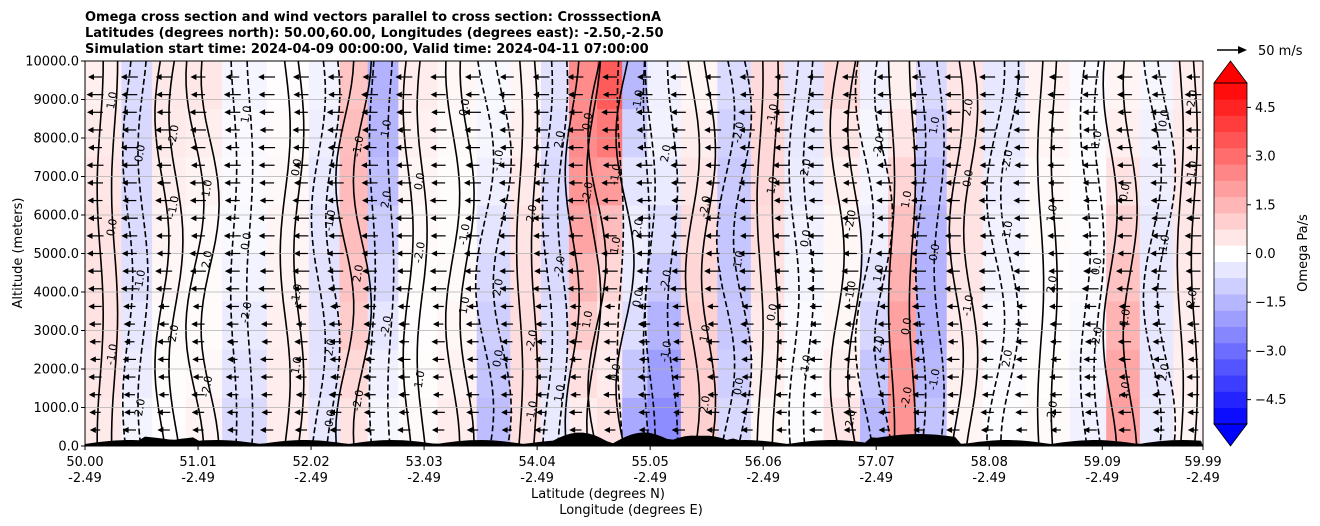 The image size is (1320, 526). What do you see at coordinates (989, 462) in the screenshot?
I see `x-tick-label-lat: 58.08` at bounding box center [989, 462].